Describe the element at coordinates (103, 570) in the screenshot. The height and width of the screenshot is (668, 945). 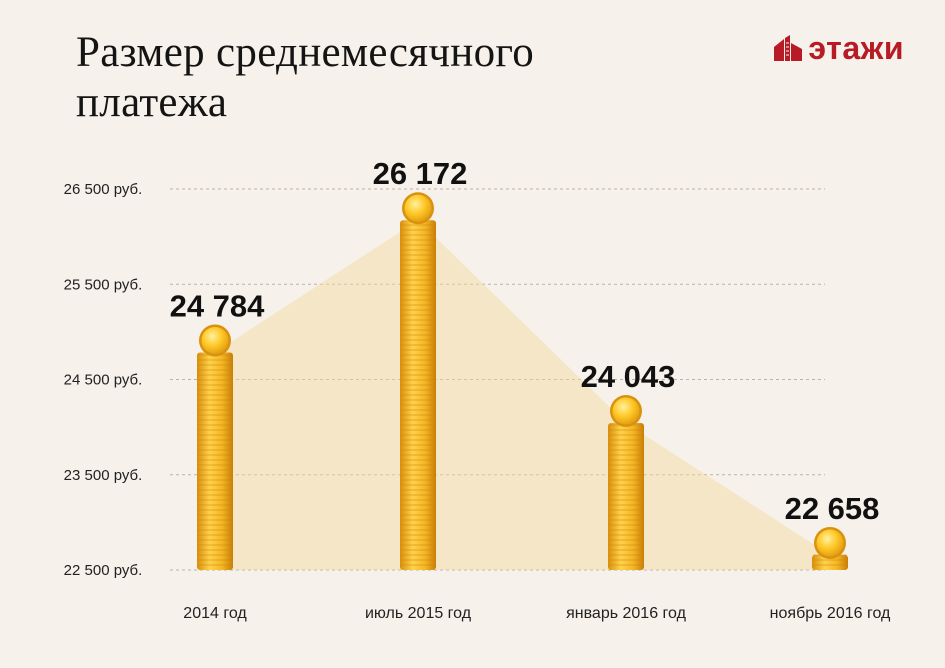
I see `y-tick-label: 22 500 руб.` at that location.